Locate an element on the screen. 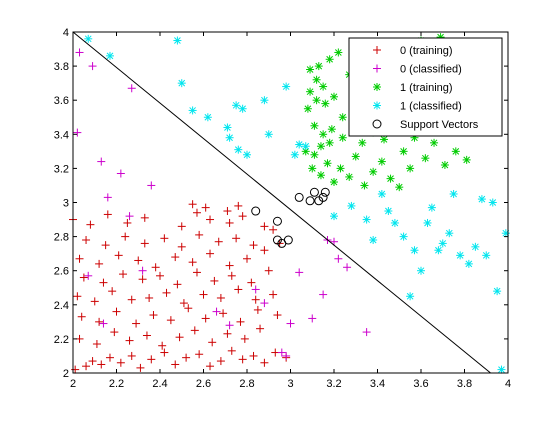 This screenshot has height=425, width=560. x-tick-label: 3.6 is located at coordinates (420, 384).